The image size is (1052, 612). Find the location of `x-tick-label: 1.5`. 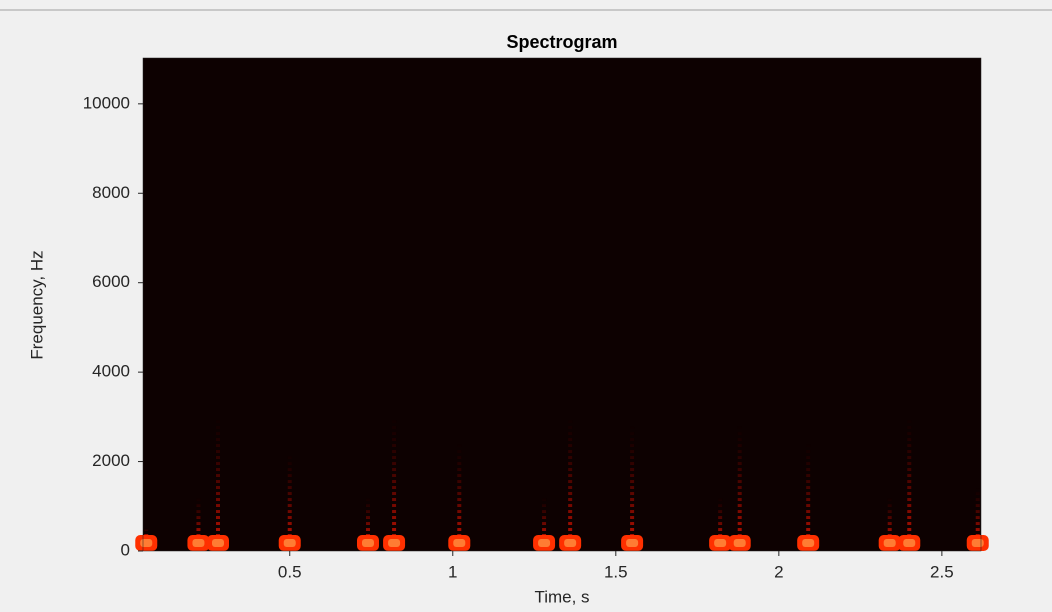

x-tick-label: 1.5 is located at coordinates (616, 571).